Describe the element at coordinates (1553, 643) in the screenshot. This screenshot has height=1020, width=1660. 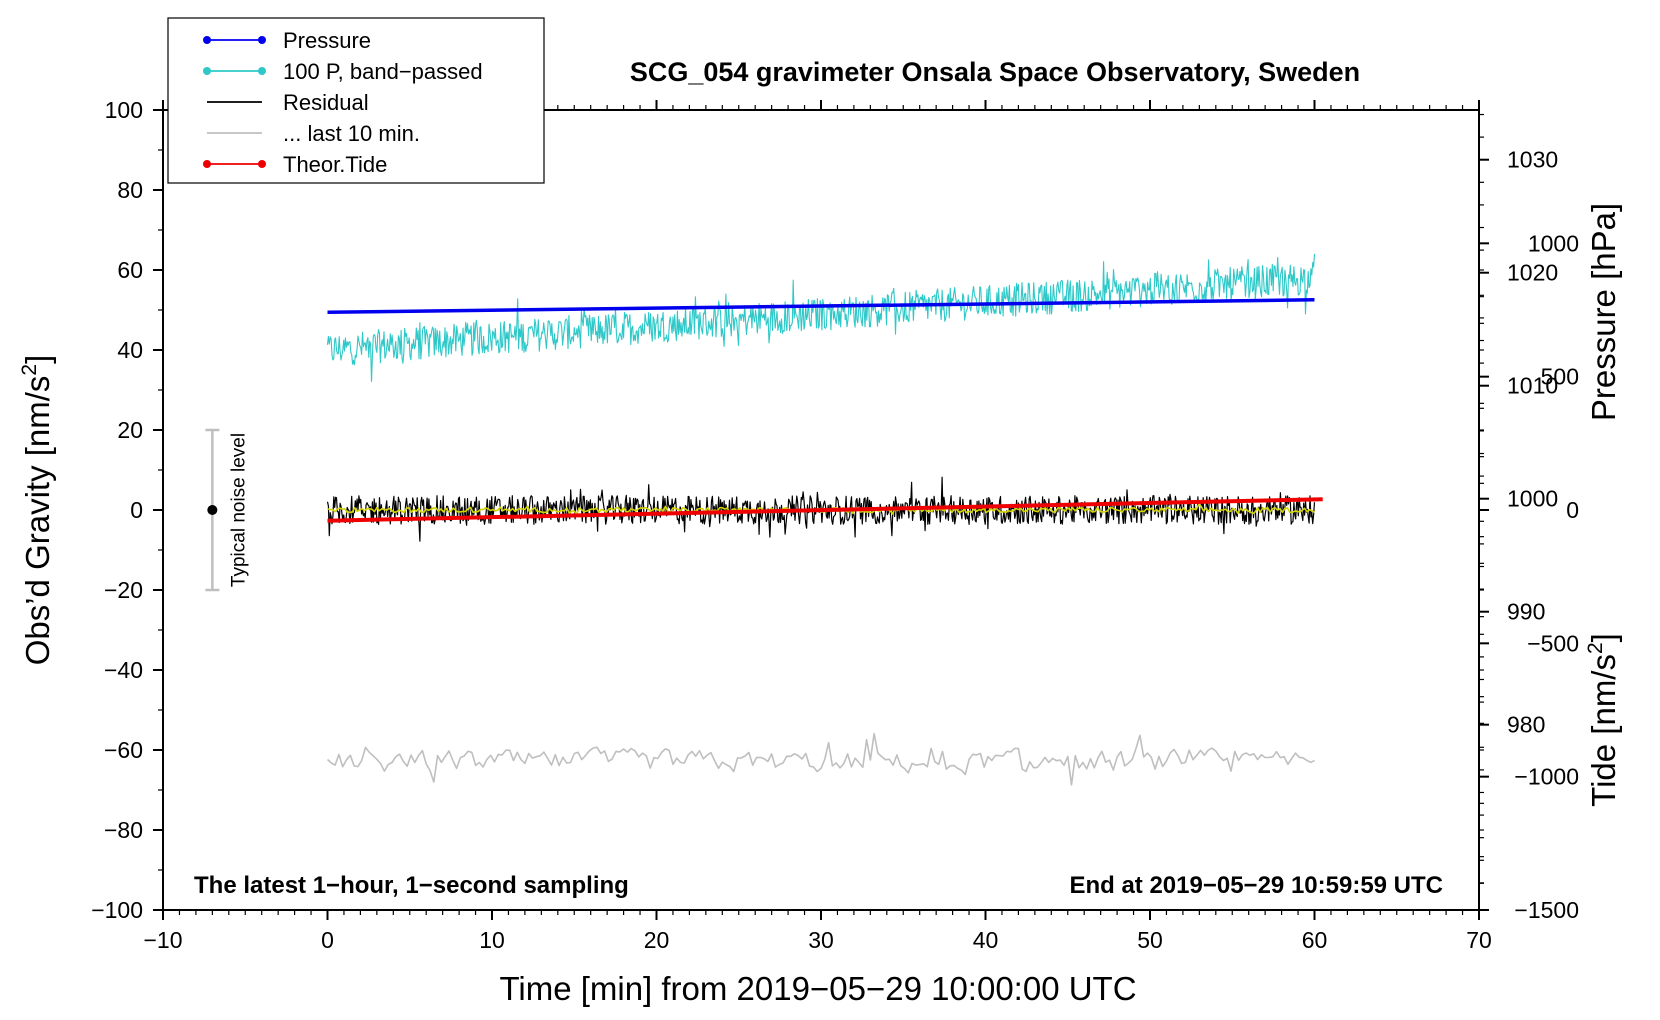
I see `tide-tick-label: −500` at that location.